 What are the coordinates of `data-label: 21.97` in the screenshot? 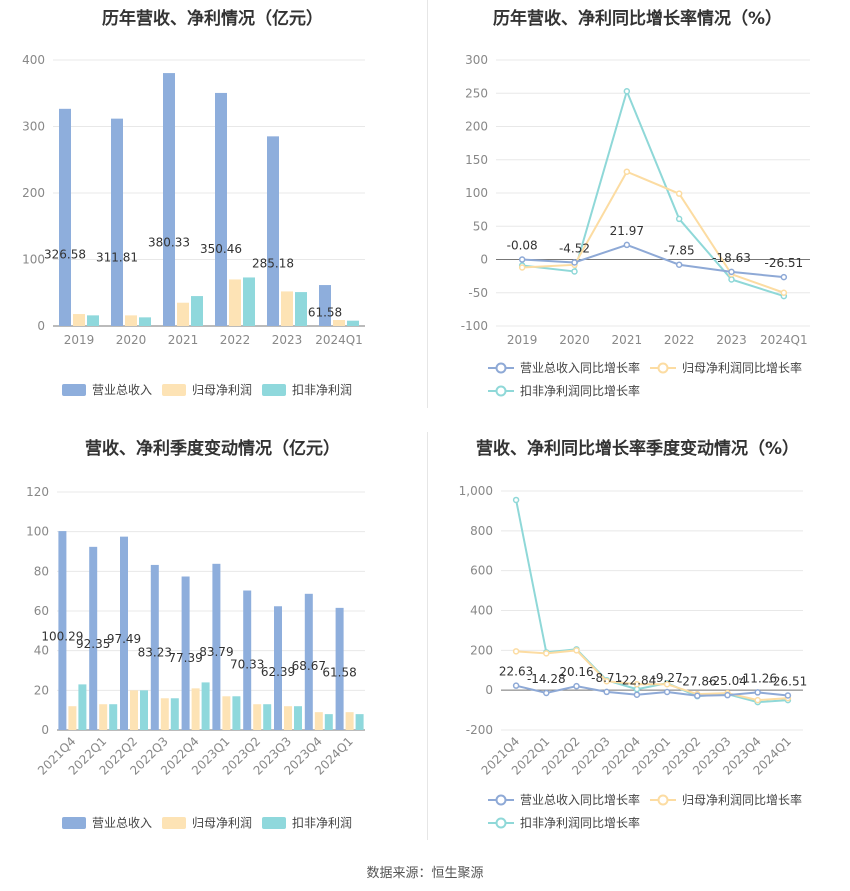 It's located at (627, 231).